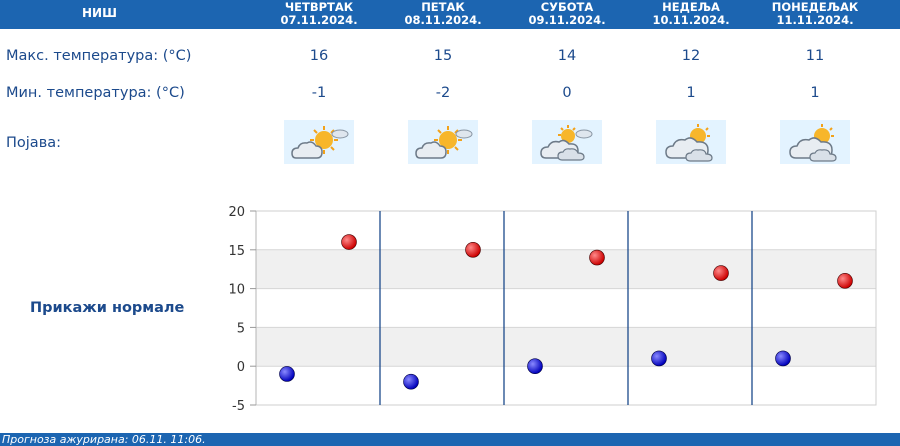  I want to click on chart-y-tick-label: 10, so click(236, 290).